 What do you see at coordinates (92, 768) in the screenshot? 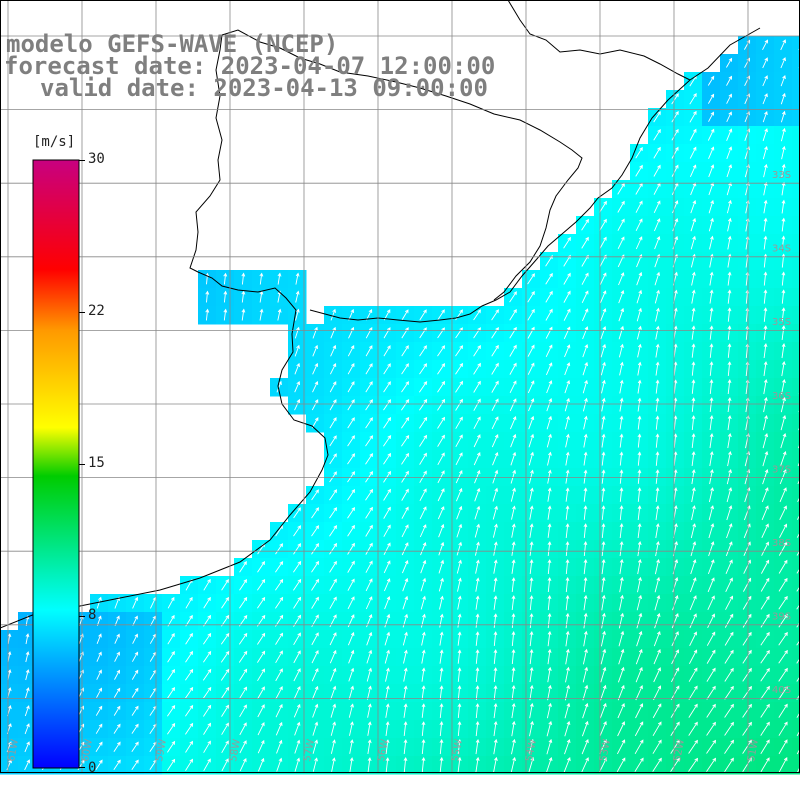
I see `colorbar-tick-label: 0` at bounding box center [92, 768].